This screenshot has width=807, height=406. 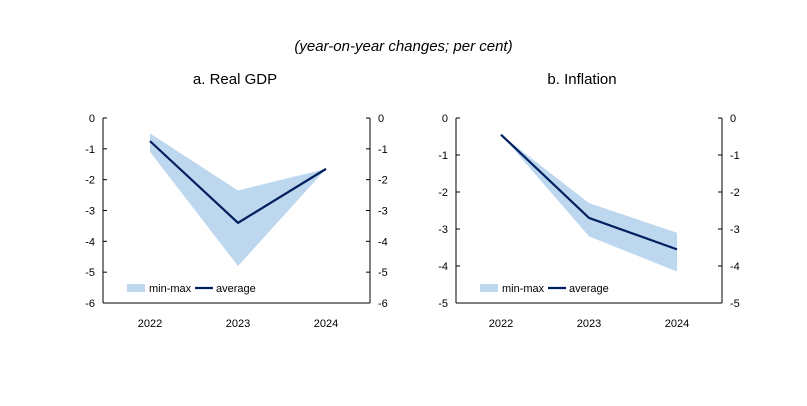 I want to click on inflation-minmax-band, so click(x=589, y=203).